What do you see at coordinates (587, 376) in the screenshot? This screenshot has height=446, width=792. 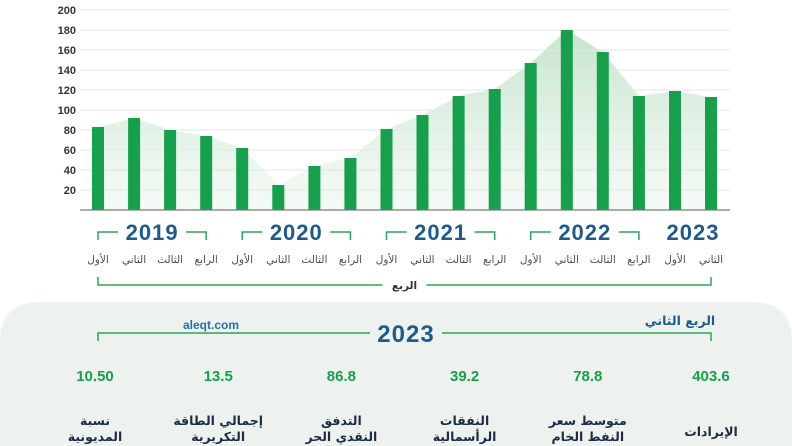 I see `metric-value: 78.8` at bounding box center [587, 376].